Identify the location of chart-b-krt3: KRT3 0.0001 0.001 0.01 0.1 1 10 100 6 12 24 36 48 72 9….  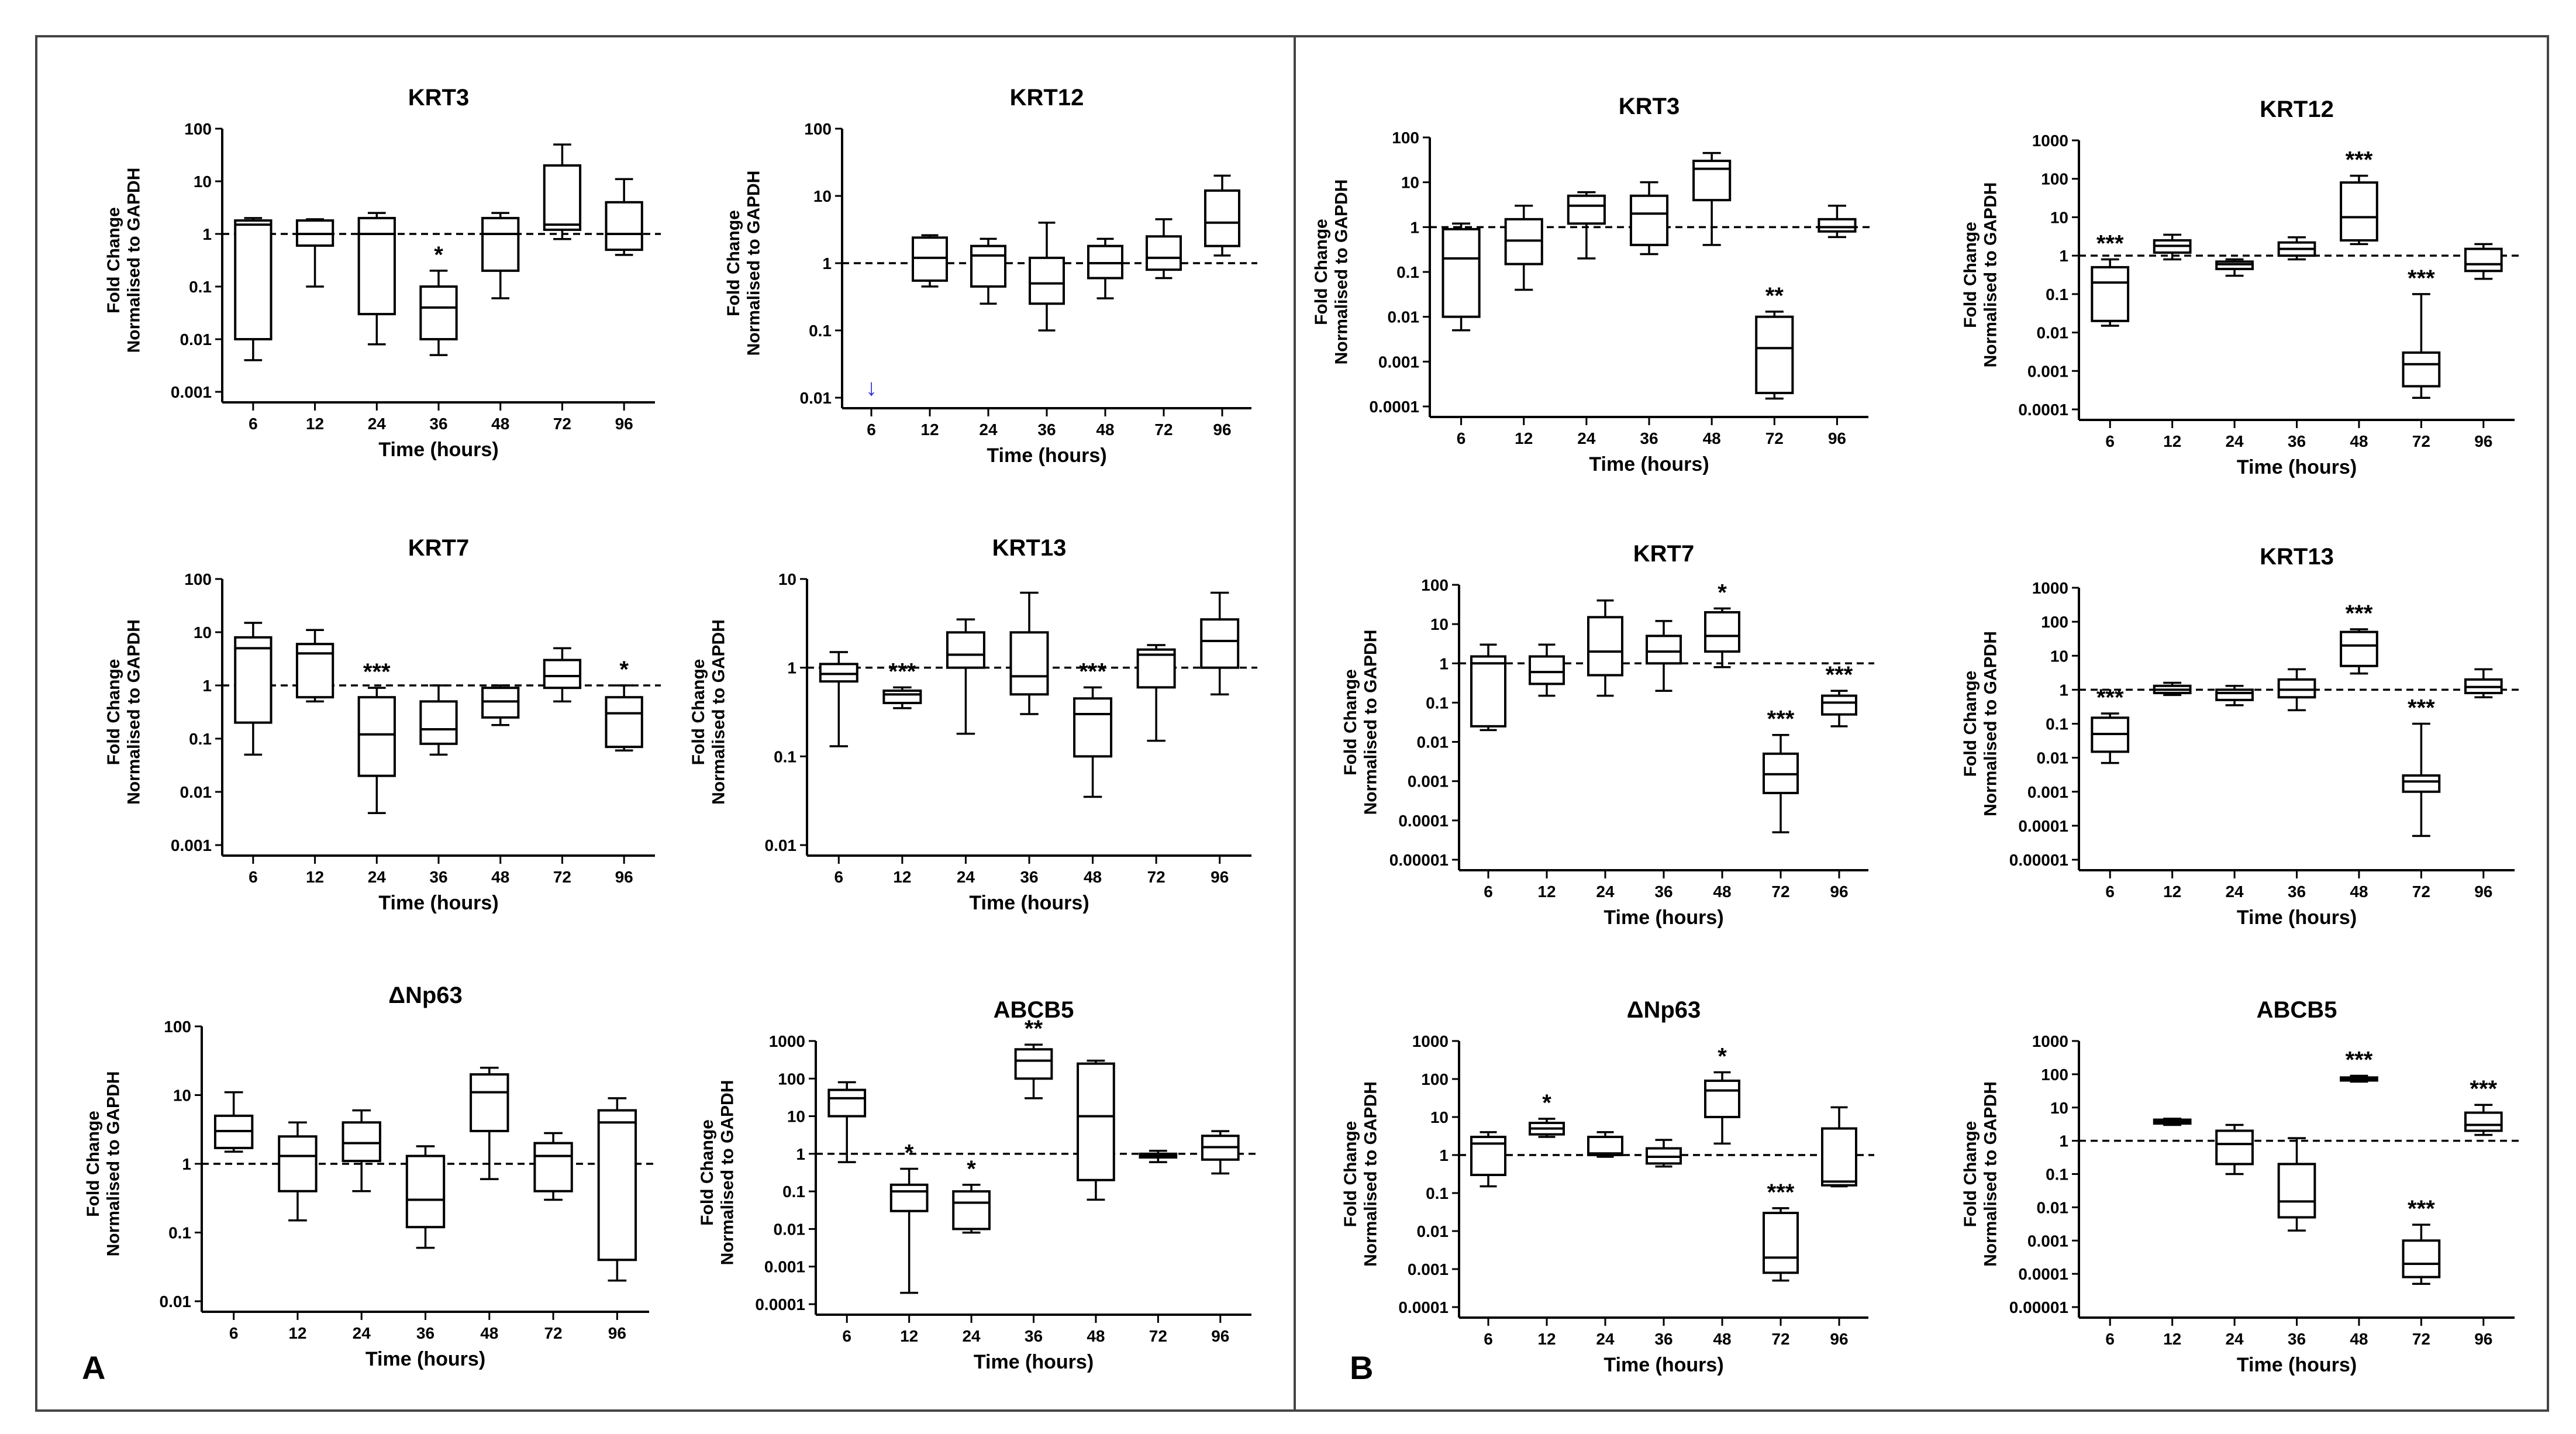
(1593, 284).